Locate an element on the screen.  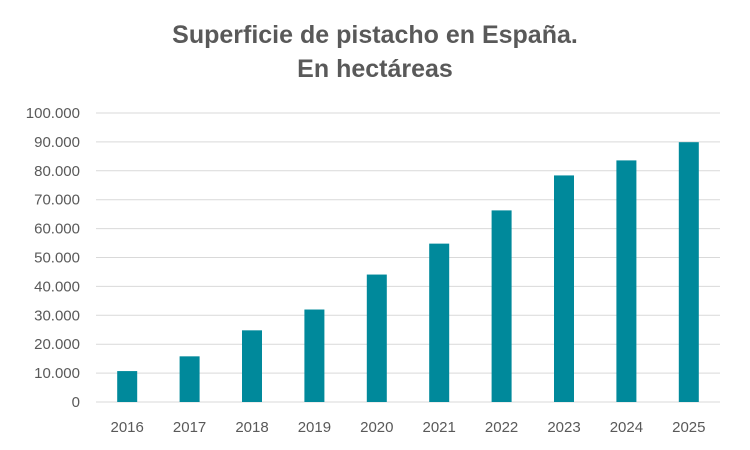
bar-2021 is located at coordinates (439, 322).